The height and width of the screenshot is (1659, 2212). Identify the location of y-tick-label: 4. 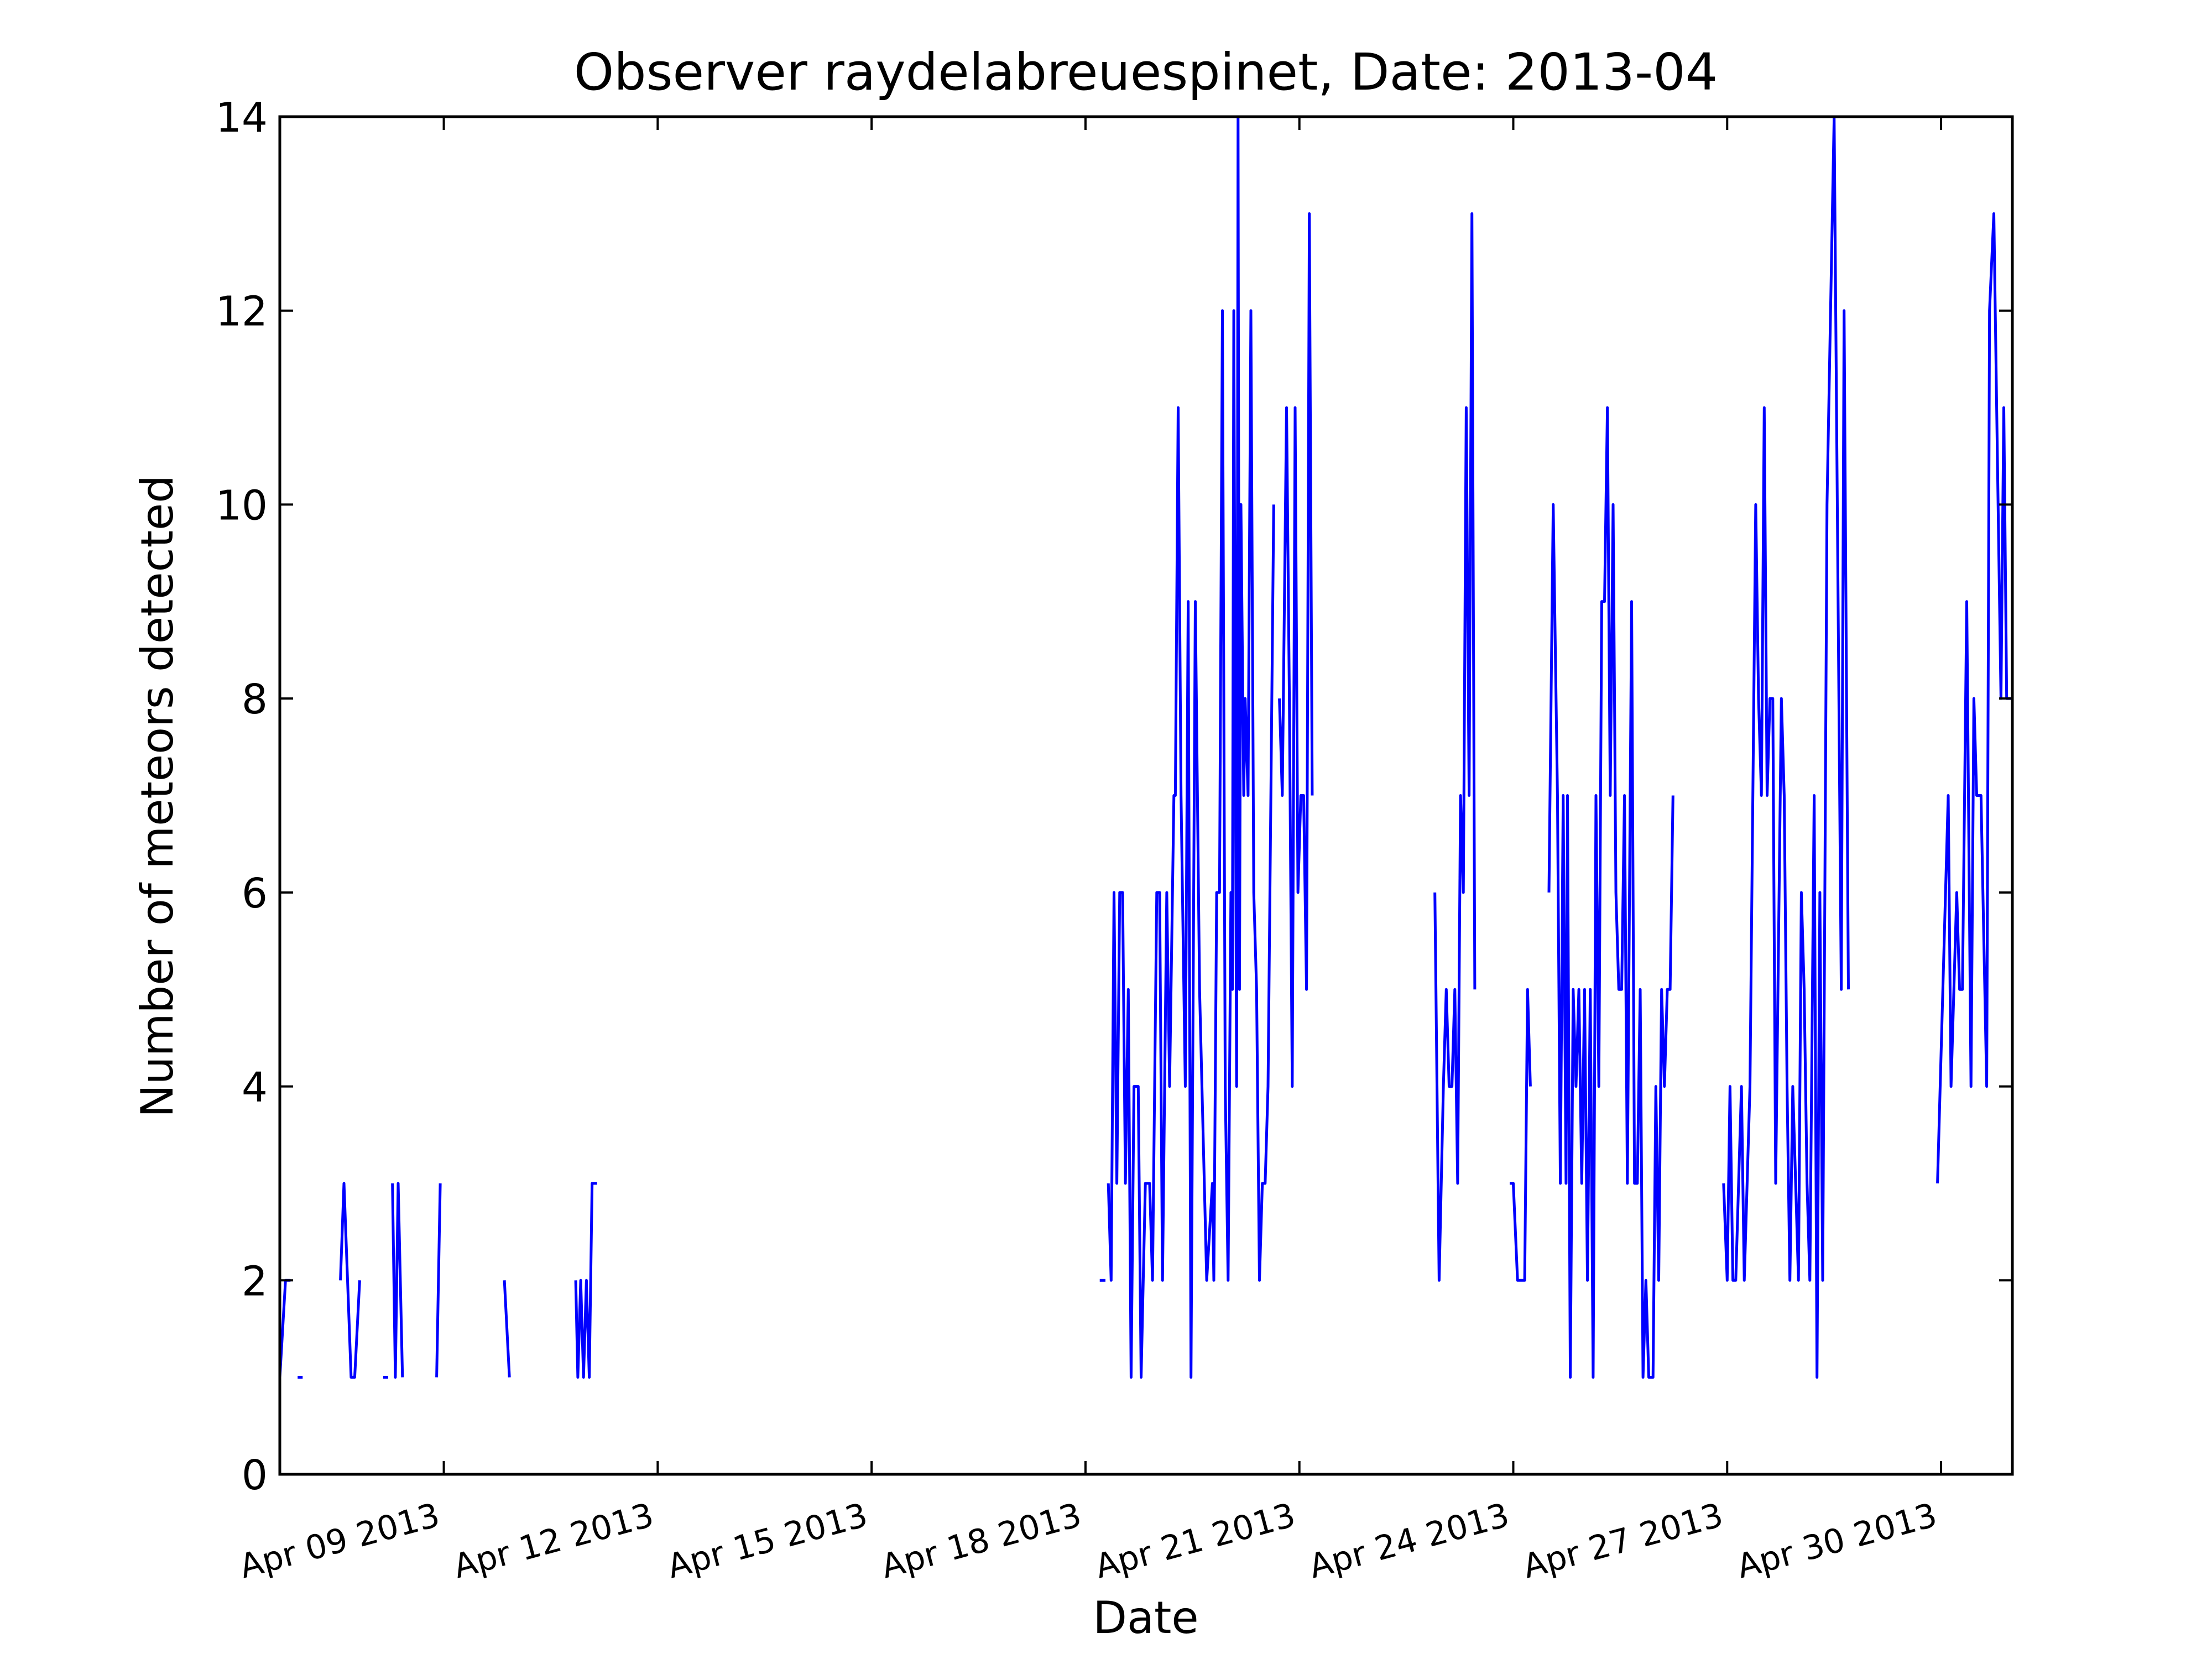
(255, 1088).